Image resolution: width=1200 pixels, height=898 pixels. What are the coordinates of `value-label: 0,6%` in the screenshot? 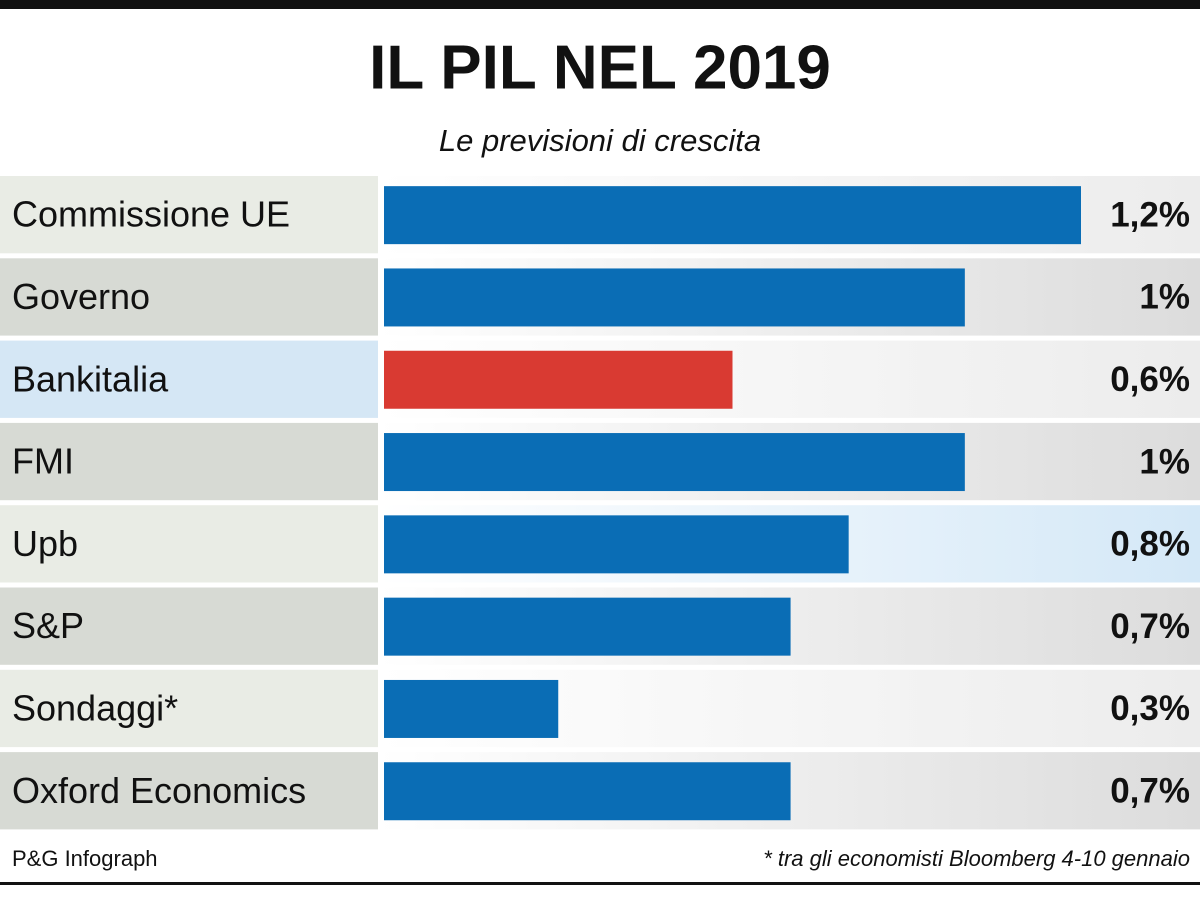 It's located at (1150, 379).